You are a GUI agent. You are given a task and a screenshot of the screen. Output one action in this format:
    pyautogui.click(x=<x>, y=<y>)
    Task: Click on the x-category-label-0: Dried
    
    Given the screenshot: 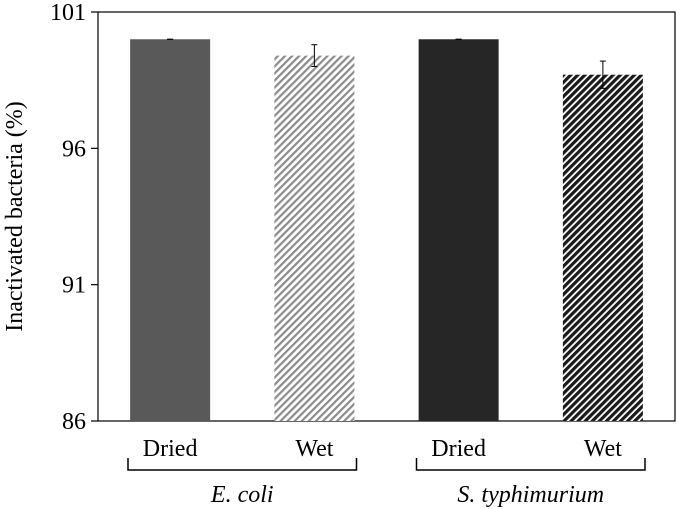 What is the action you would take?
    pyautogui.click(x=170, y=449)
    